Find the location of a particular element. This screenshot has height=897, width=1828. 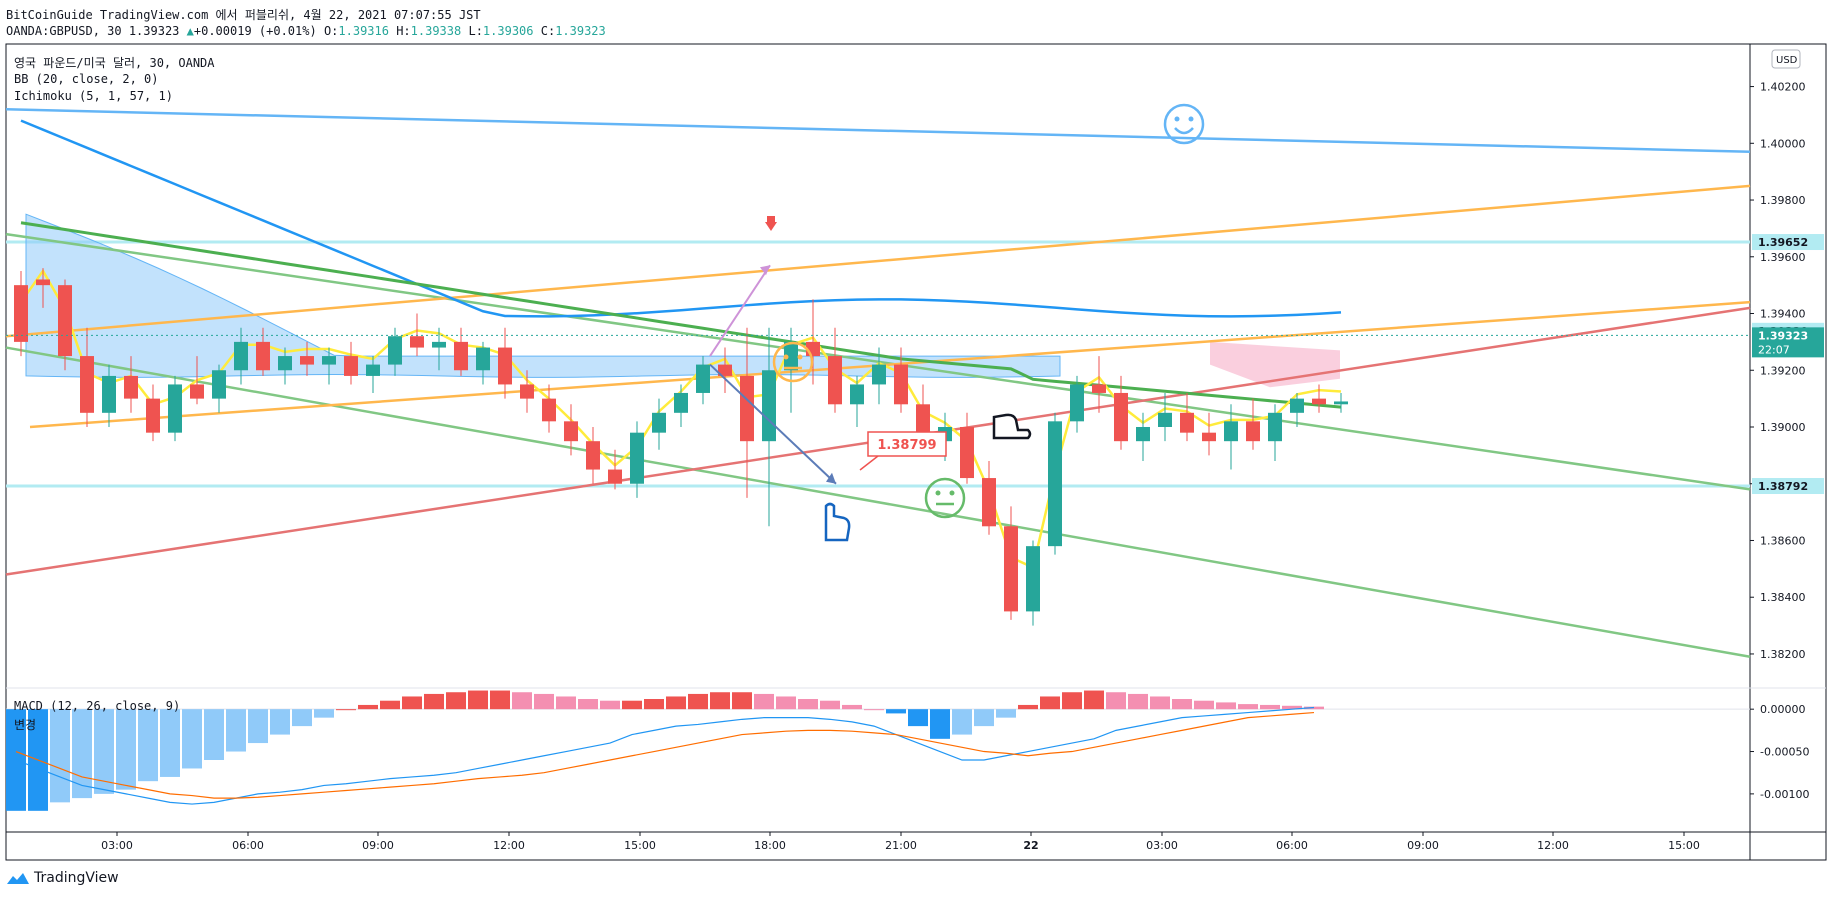

price-tick-label: 1.39200 is located at coordinates (1783, 370).